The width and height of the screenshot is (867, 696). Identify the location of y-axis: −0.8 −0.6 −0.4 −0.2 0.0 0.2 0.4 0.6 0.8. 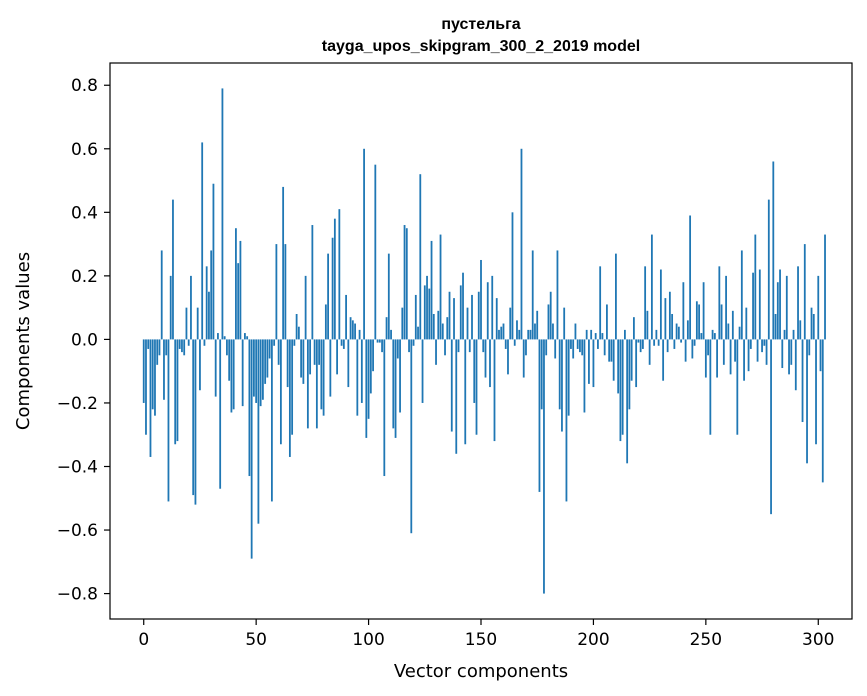
(83, 340).